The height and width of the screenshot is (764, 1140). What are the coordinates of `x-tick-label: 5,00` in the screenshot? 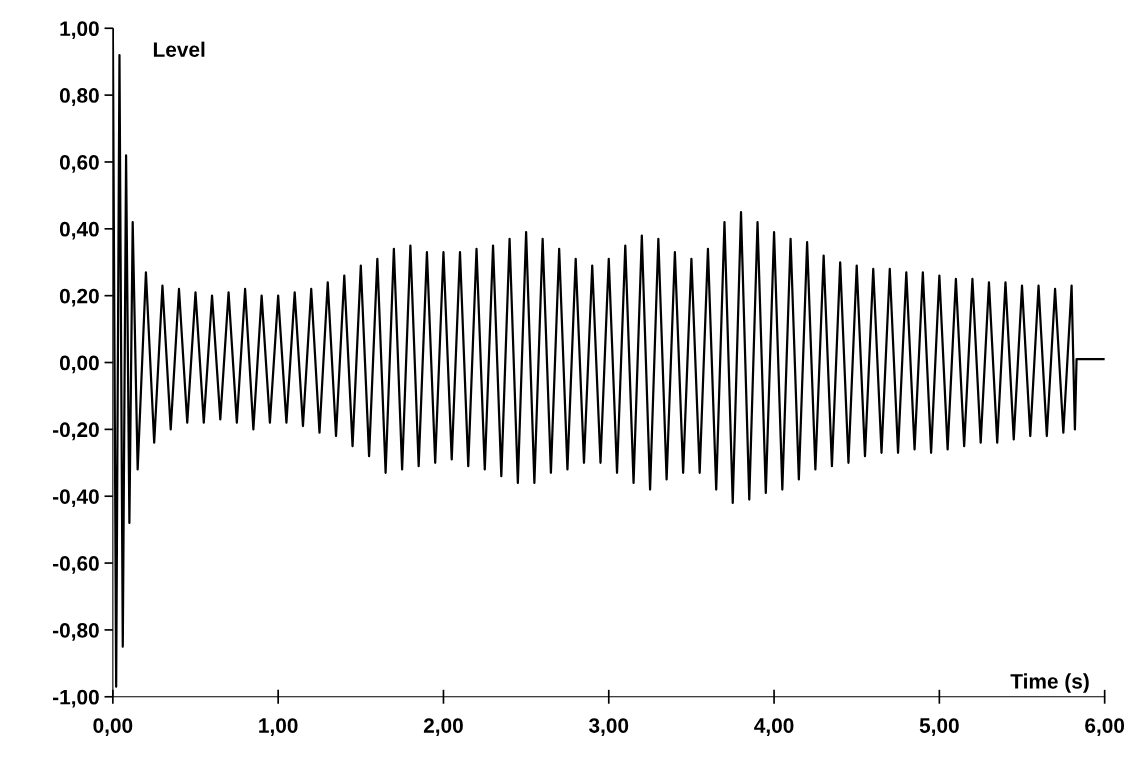 It's located at (939, 727).